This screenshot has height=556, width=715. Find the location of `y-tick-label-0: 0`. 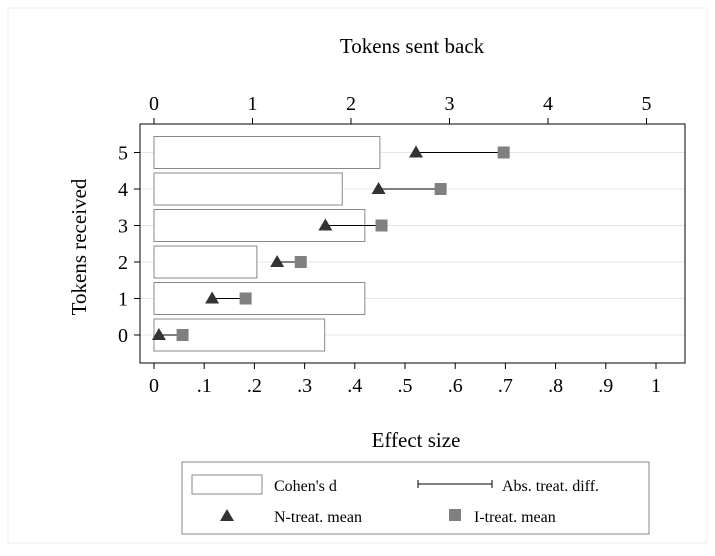

y-tick-label-0: 0 is located at coordinates (123, 336).